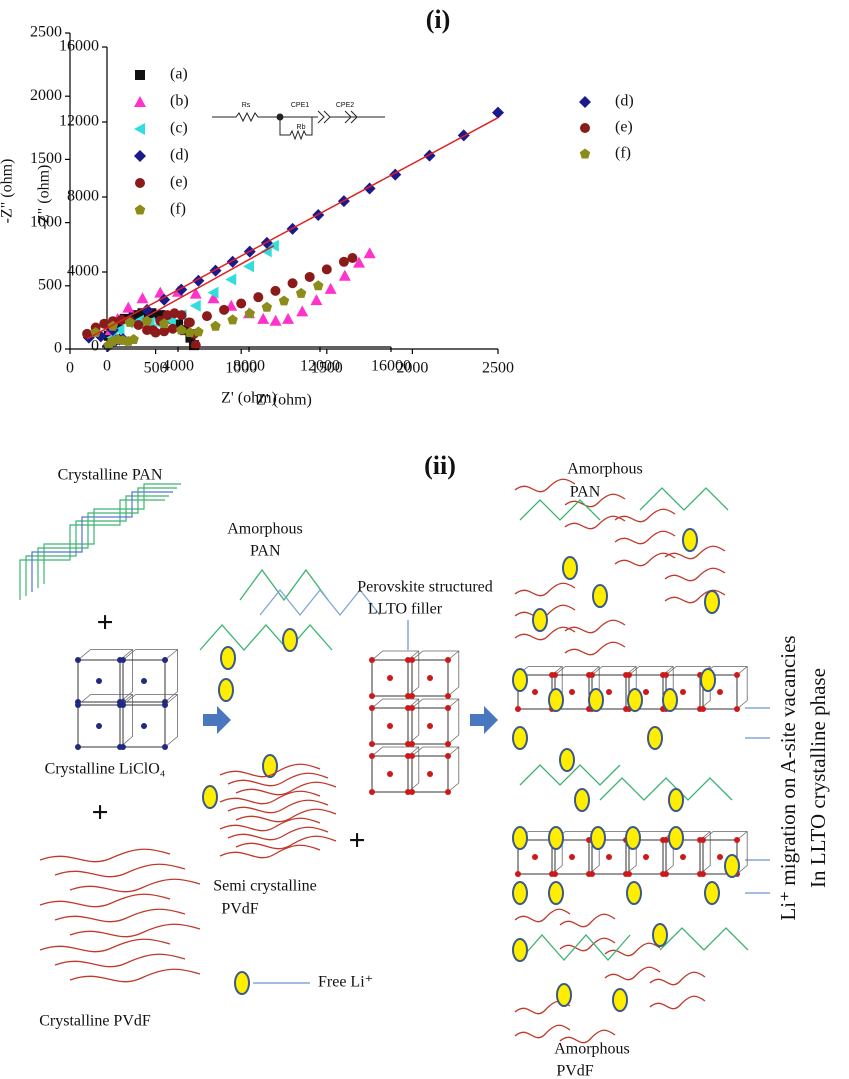  I want to click on arrow, so click(484, 720).